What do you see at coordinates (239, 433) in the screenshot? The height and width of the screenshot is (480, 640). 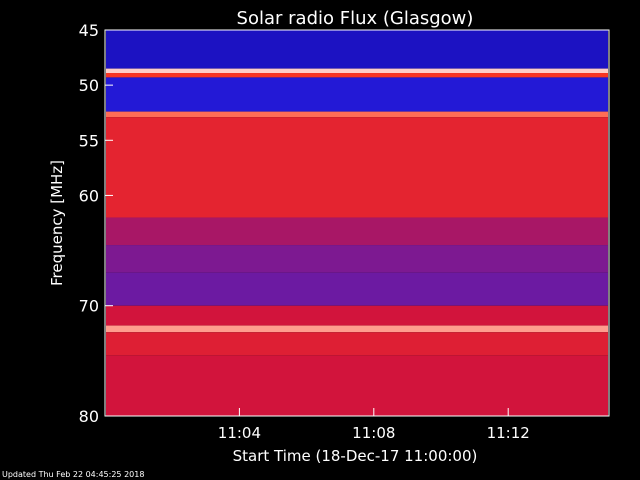 I see `x-tick-label: 11:04` at bounding box center [239, 433].